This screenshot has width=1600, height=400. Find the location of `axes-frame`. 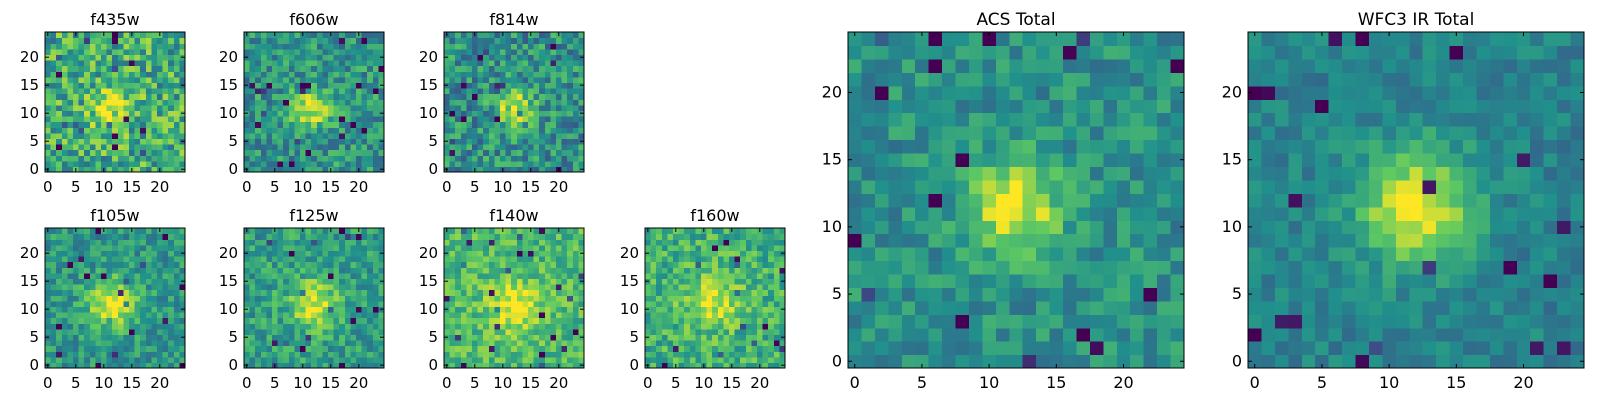

axes-frame is located at coordinates (115, 298).